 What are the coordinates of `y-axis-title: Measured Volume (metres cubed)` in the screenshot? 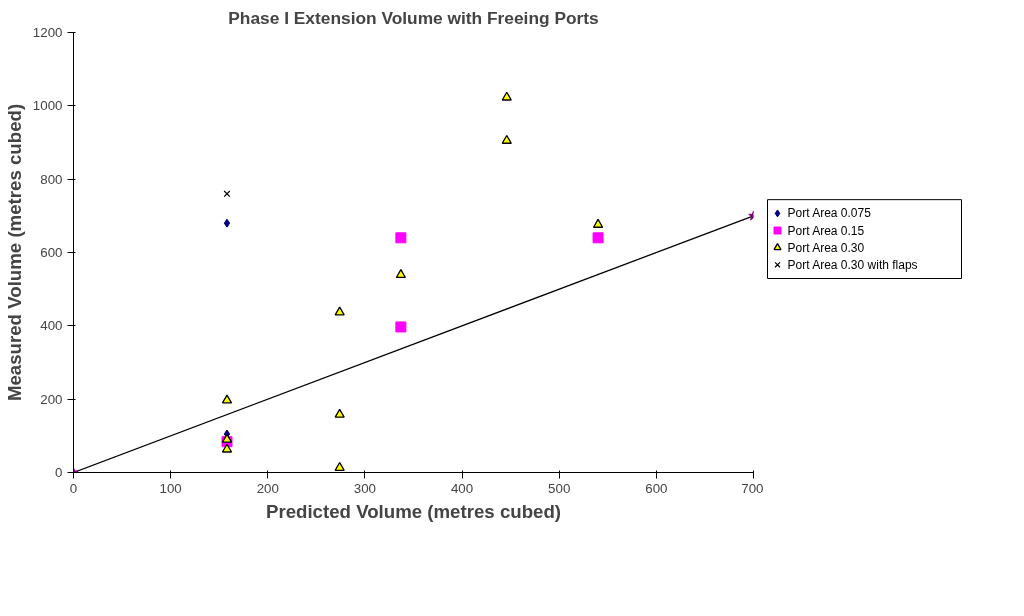 It's located at (14, 252).